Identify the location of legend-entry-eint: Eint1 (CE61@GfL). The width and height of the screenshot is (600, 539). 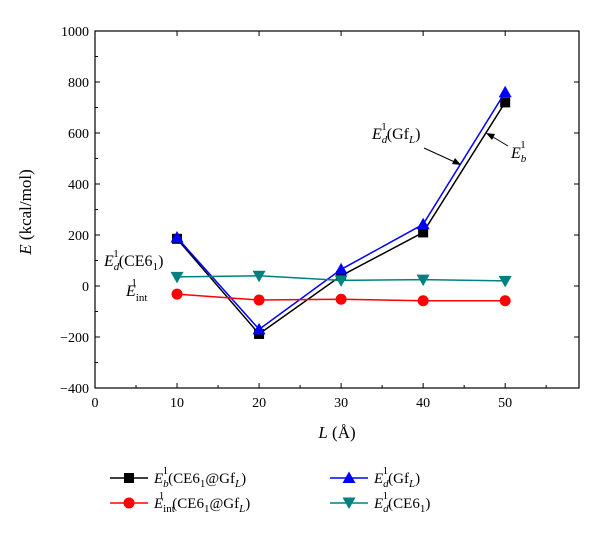
(180, 502).